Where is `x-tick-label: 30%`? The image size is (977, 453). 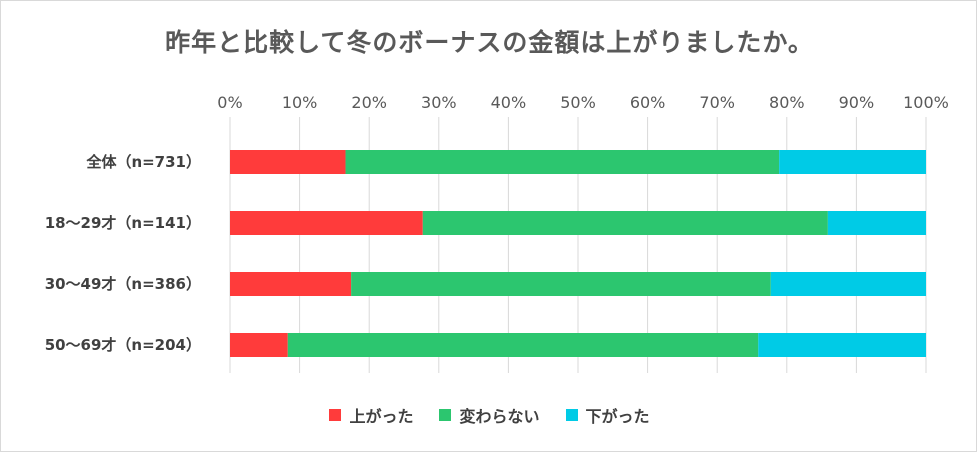
x-tick-label: 30% is located at coordinates (439, 102).